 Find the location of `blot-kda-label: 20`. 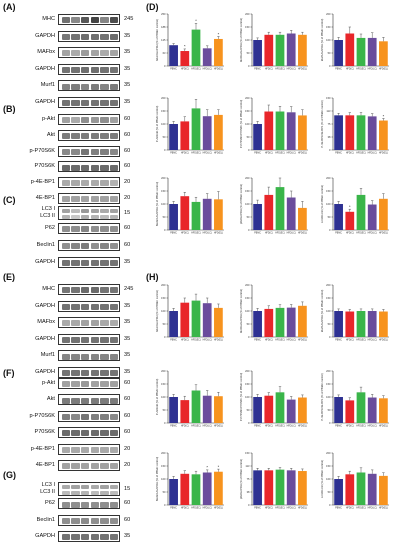

blot-kda-label: 20 is located at coordinates (127, 448).